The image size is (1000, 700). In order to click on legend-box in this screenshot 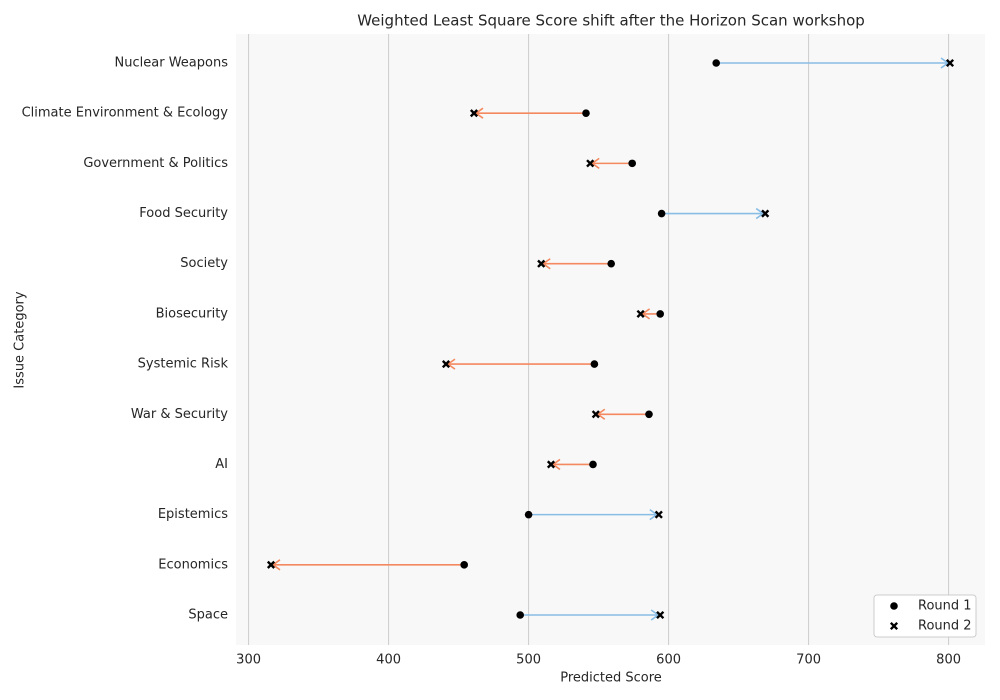, I will do `click(925, 616)`.